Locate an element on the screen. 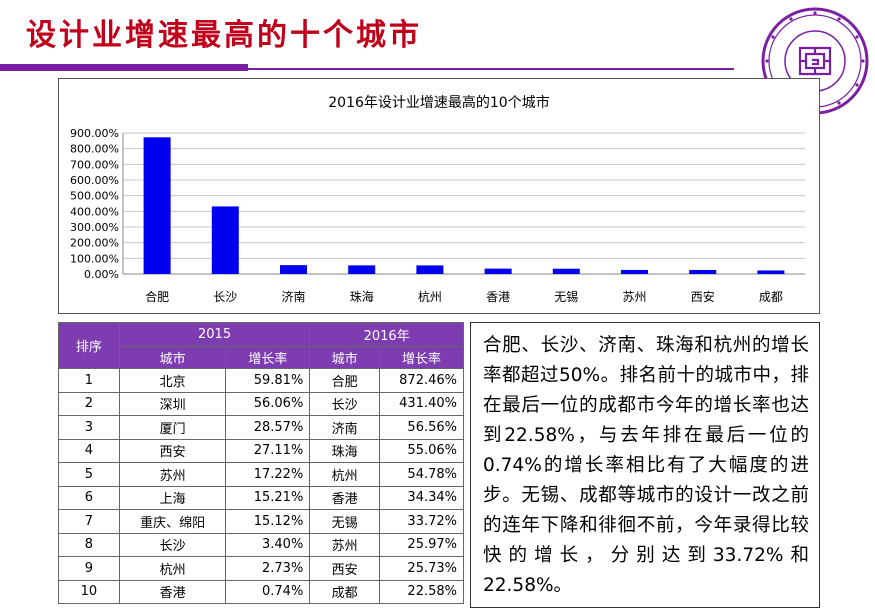 The height and width of the screenshot is (615, 875). city-2015-cell: 北京 is located at coordinates (172, 380).